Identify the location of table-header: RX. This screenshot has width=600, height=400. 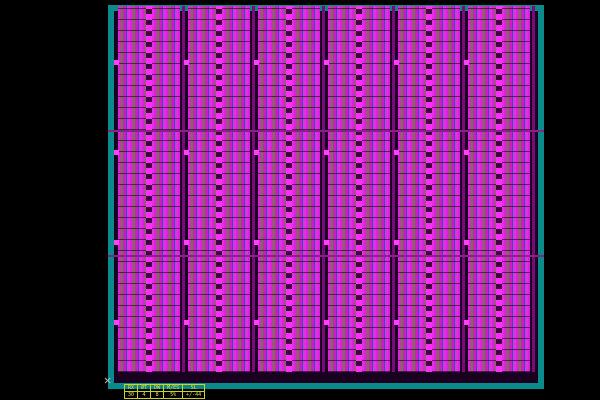
(131, 388).